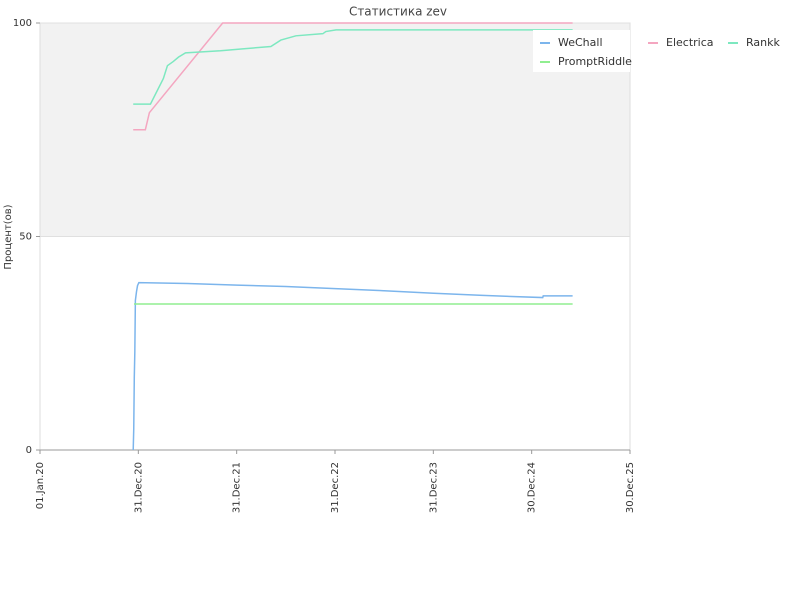  What do you see at coordinates (581, 51) in the screenshot?
I see `legend-box` at bounding box center [581, 51].